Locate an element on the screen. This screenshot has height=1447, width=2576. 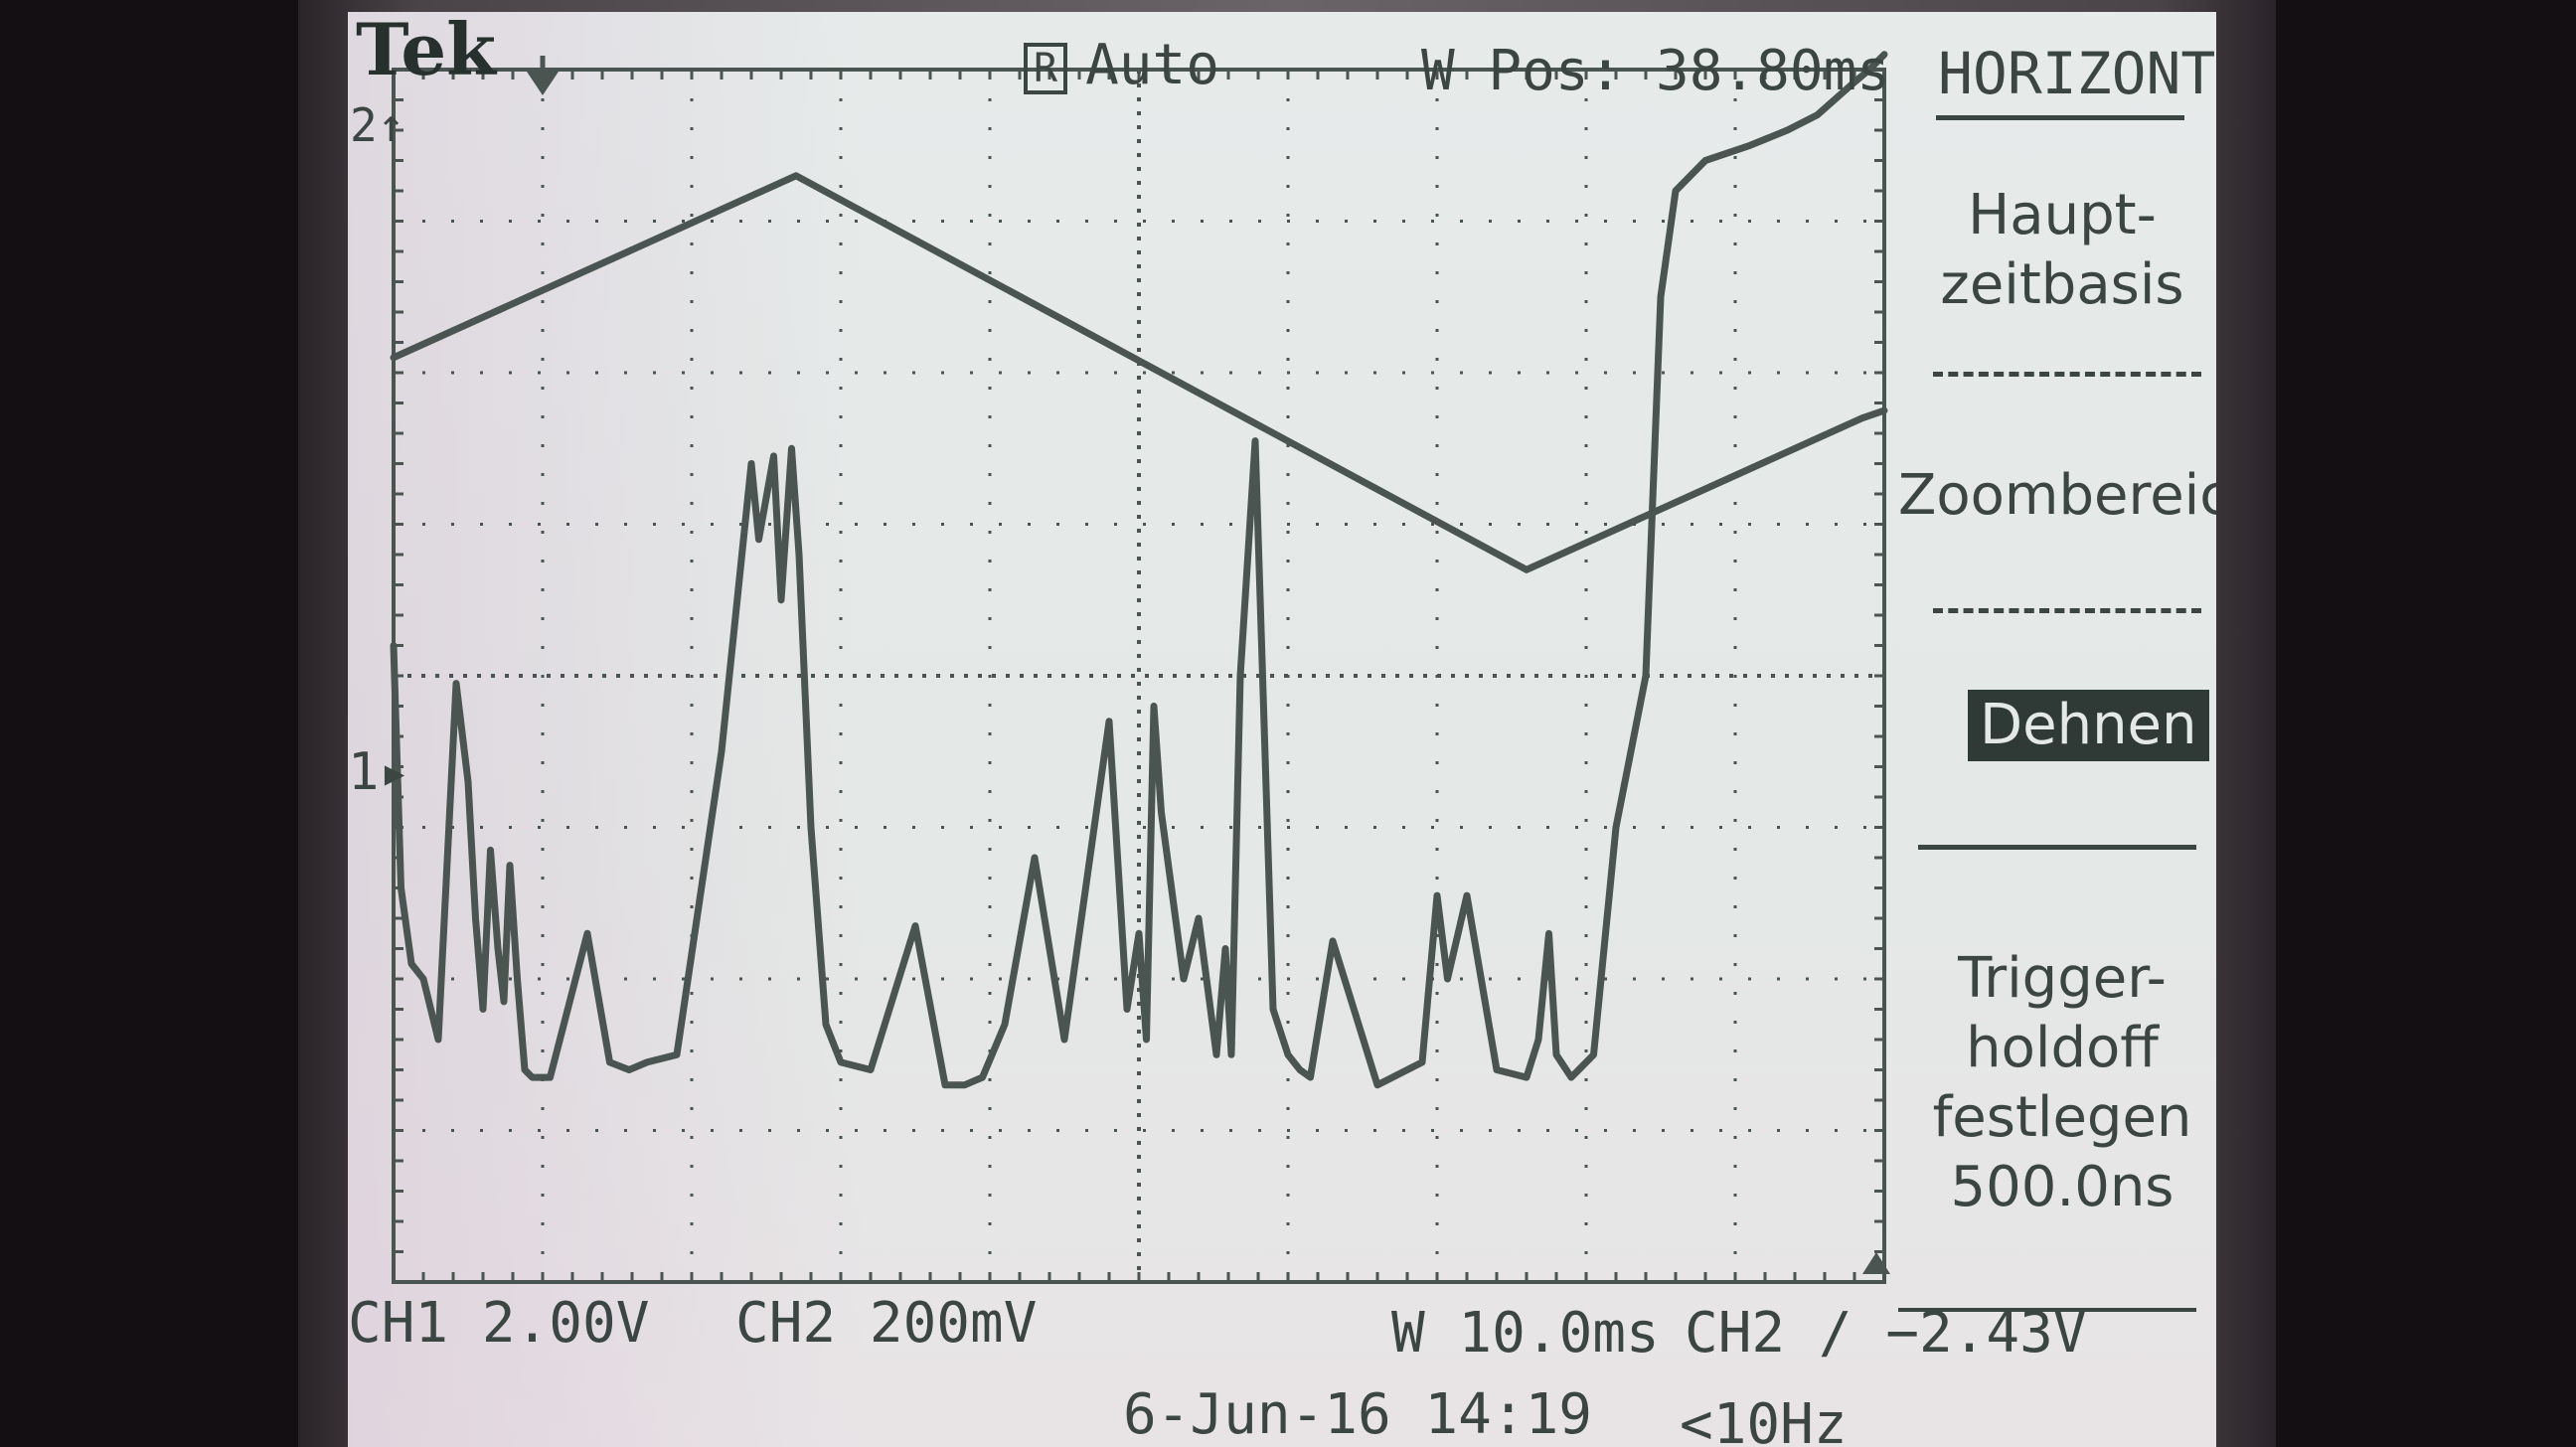
trigger-frequency-readout: <10Hz is located at coordinates (1764, 1419).